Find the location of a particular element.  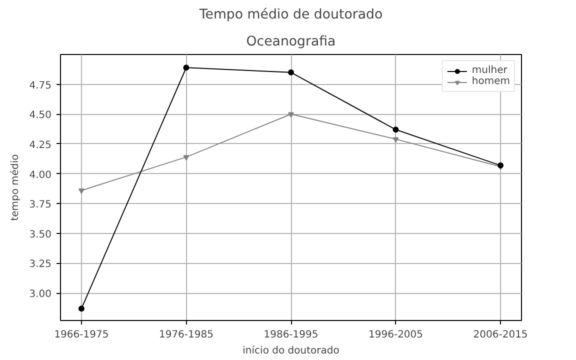

chart-subtitle: Oceanografia is located at coordinates (291, 42).